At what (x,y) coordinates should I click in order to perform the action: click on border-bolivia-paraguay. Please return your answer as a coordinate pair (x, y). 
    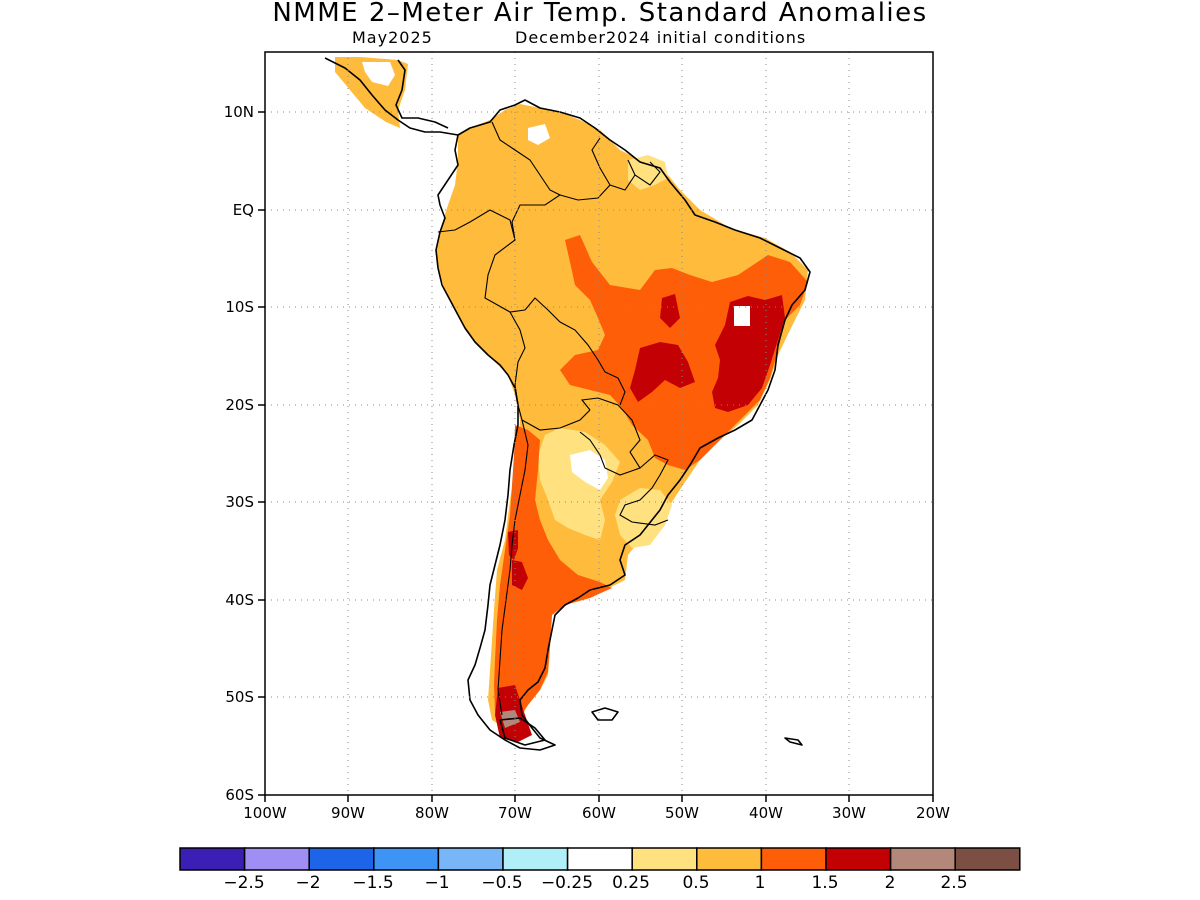
    Looking at the image, I should click on (610, 436).